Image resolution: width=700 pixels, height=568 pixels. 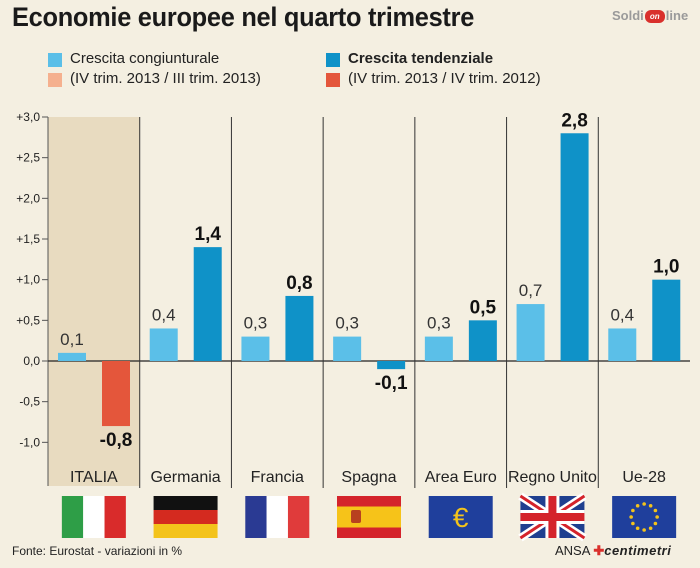 I want to click on y-tick-label: 0,0, so click(x=31, y=361).